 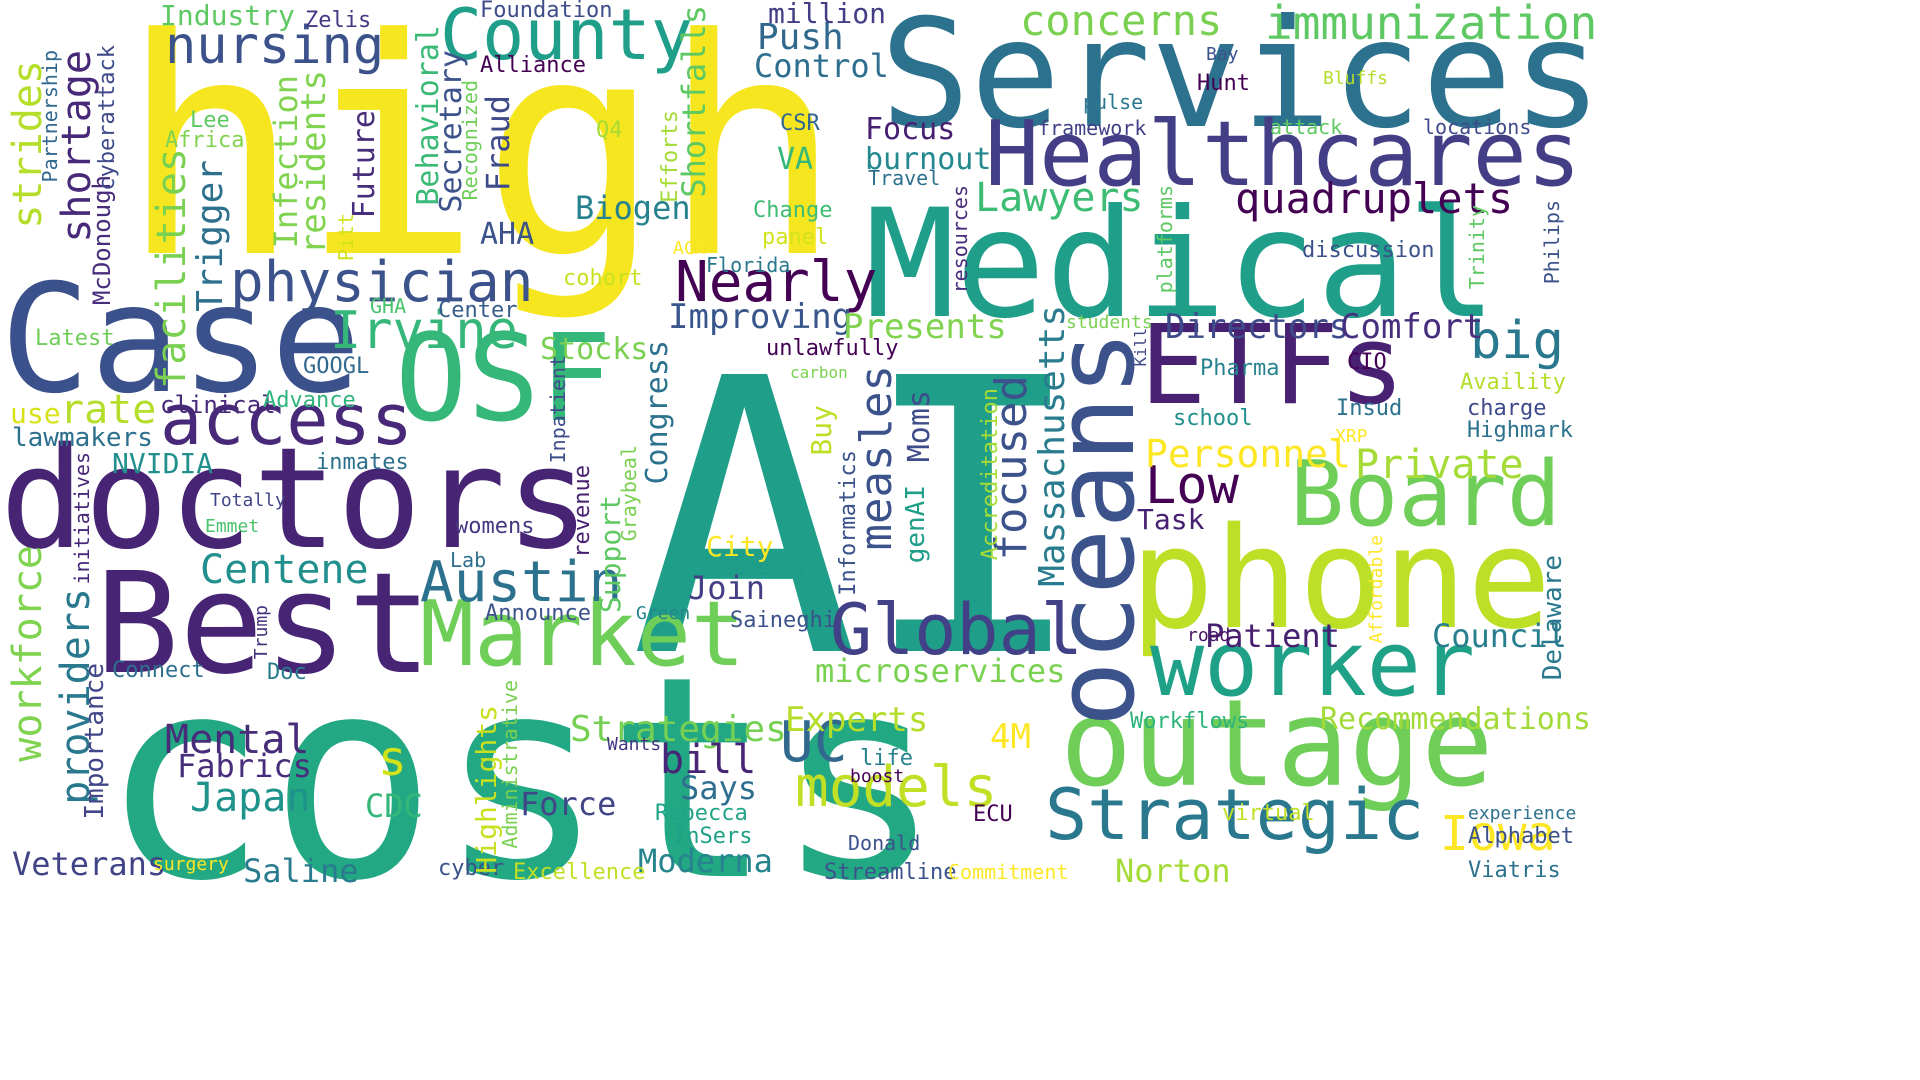 What do you see at coordinates (583, 634) in the screenshot?
I see `word: Market` at bounding box center [583, 634].